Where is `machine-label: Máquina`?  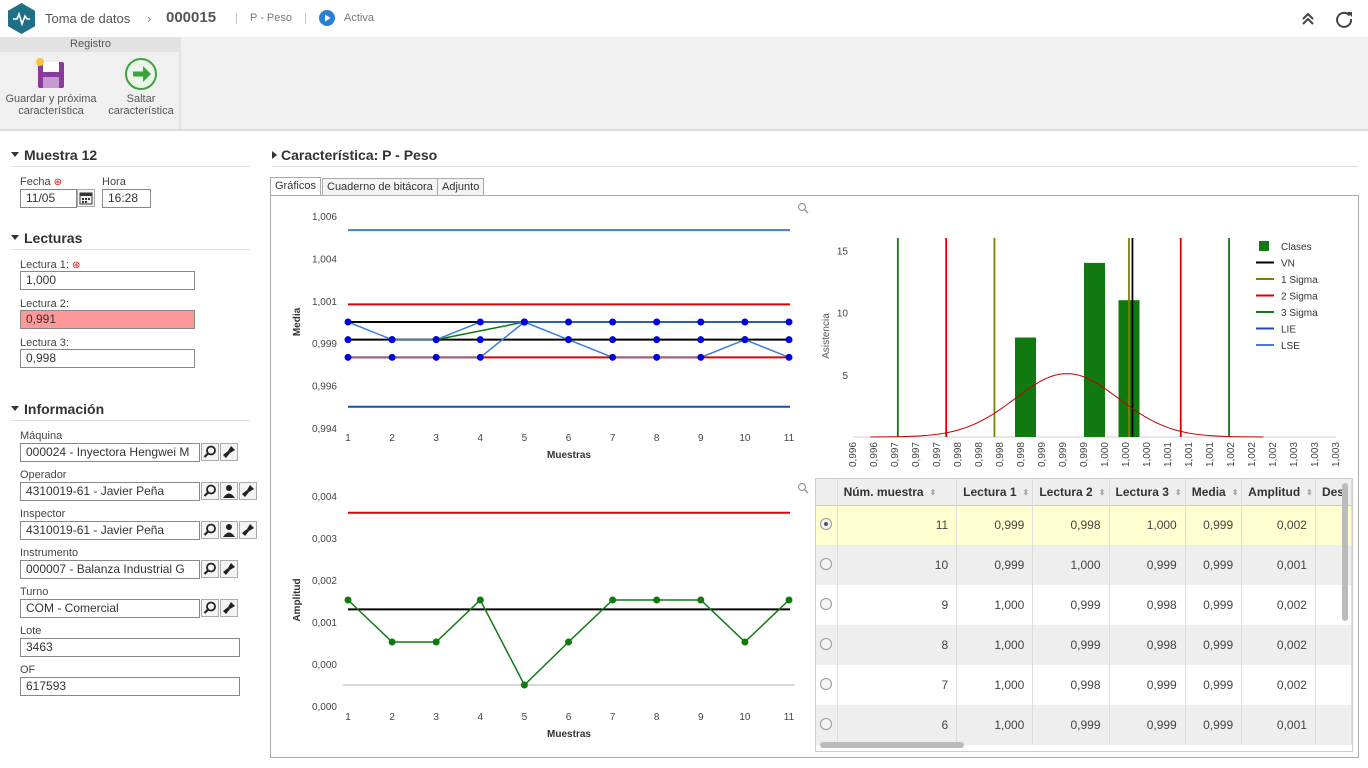 machine-label: Máquina is located at coordinates (41, 436).